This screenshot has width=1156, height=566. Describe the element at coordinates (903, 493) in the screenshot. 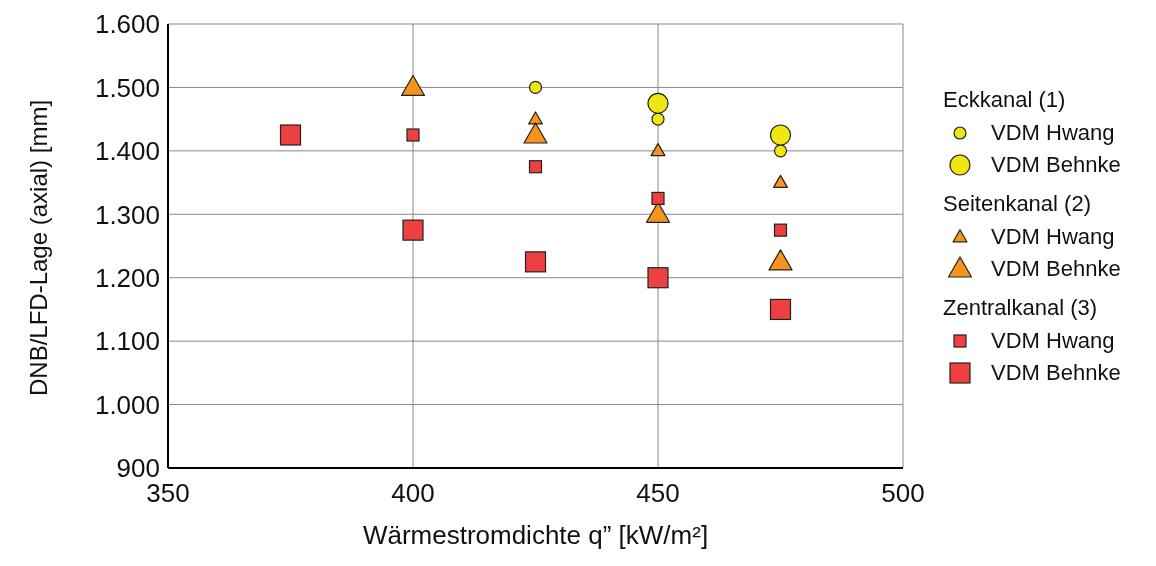

I see `x-tick-label: 500` at that location.